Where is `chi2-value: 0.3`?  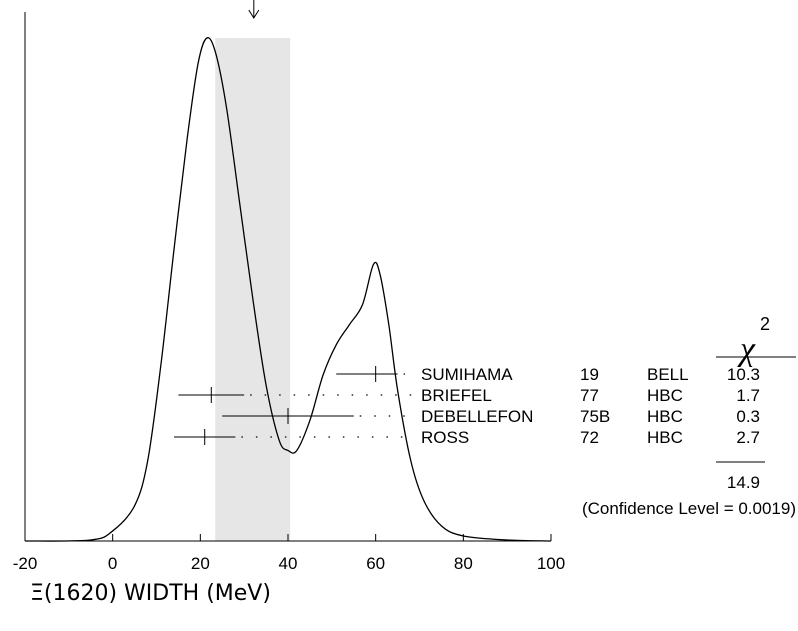 chi2-value: 0.3 is located at coordinates (748, 416).